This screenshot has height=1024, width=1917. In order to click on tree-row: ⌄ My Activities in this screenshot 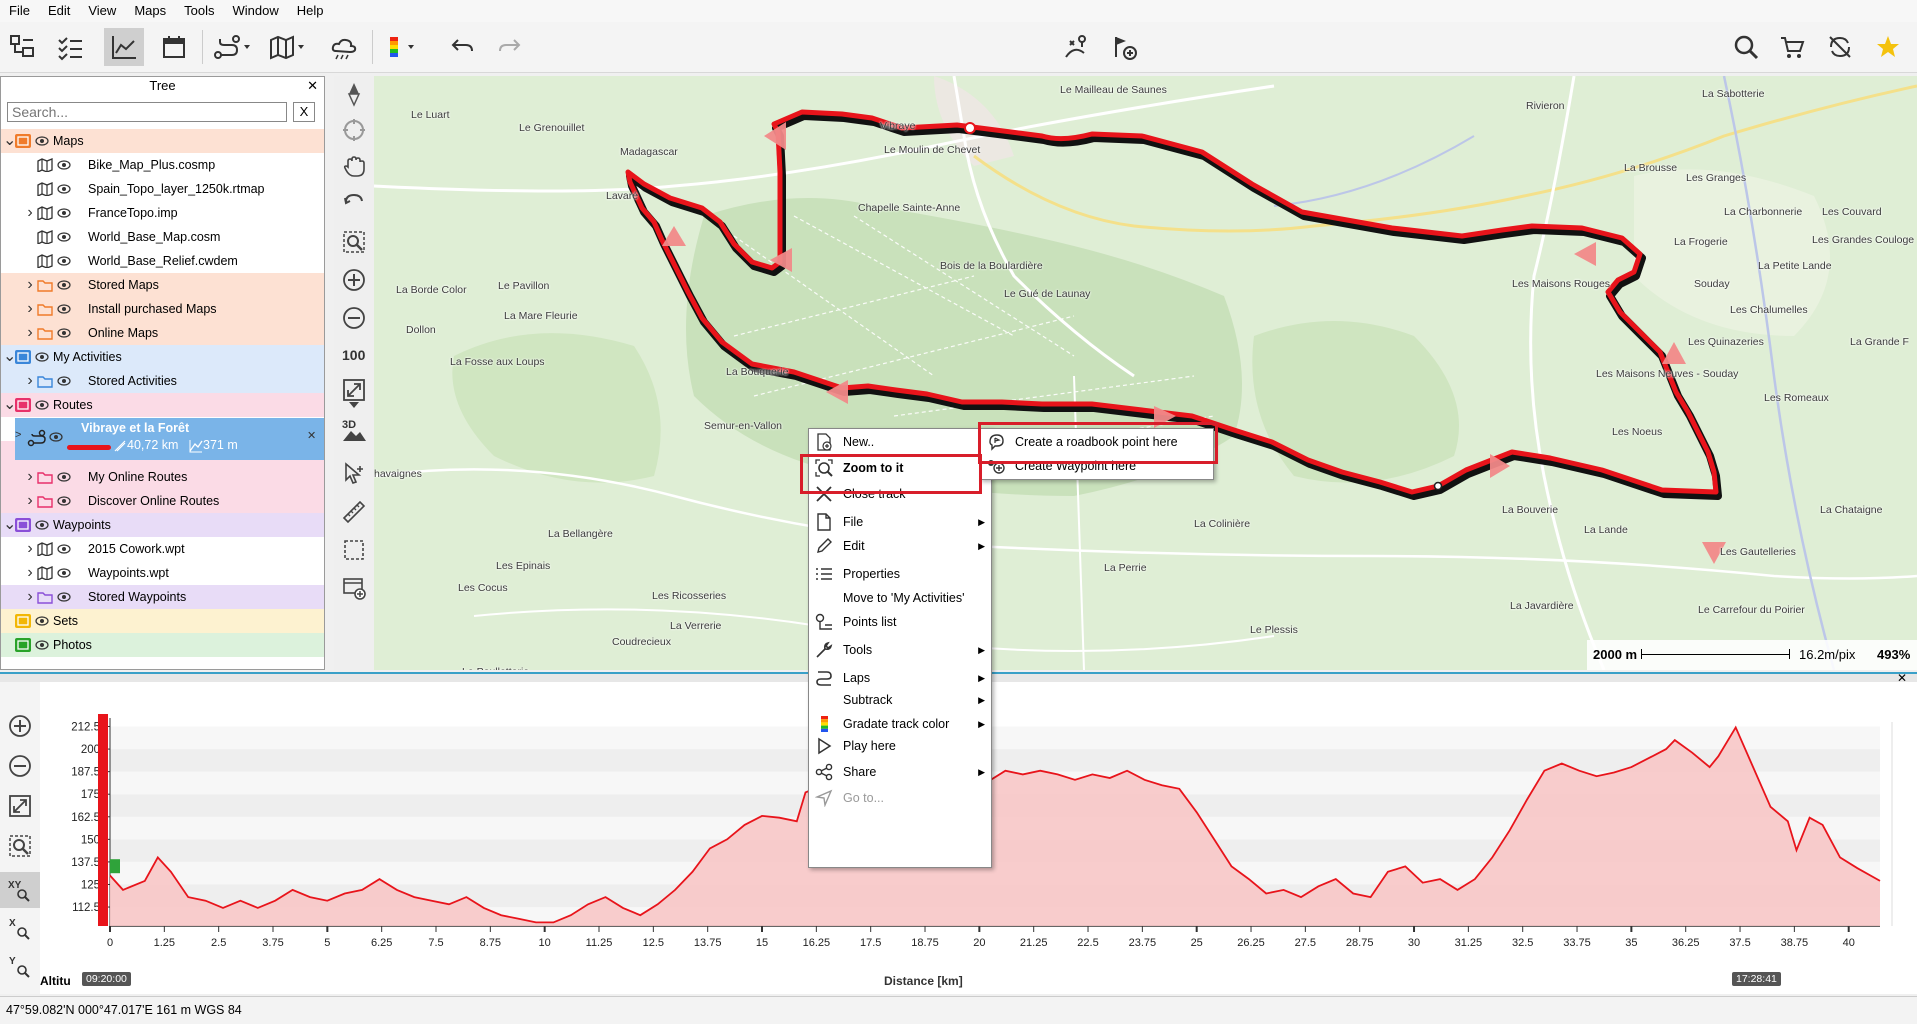, I will do `click(162, 357)`.